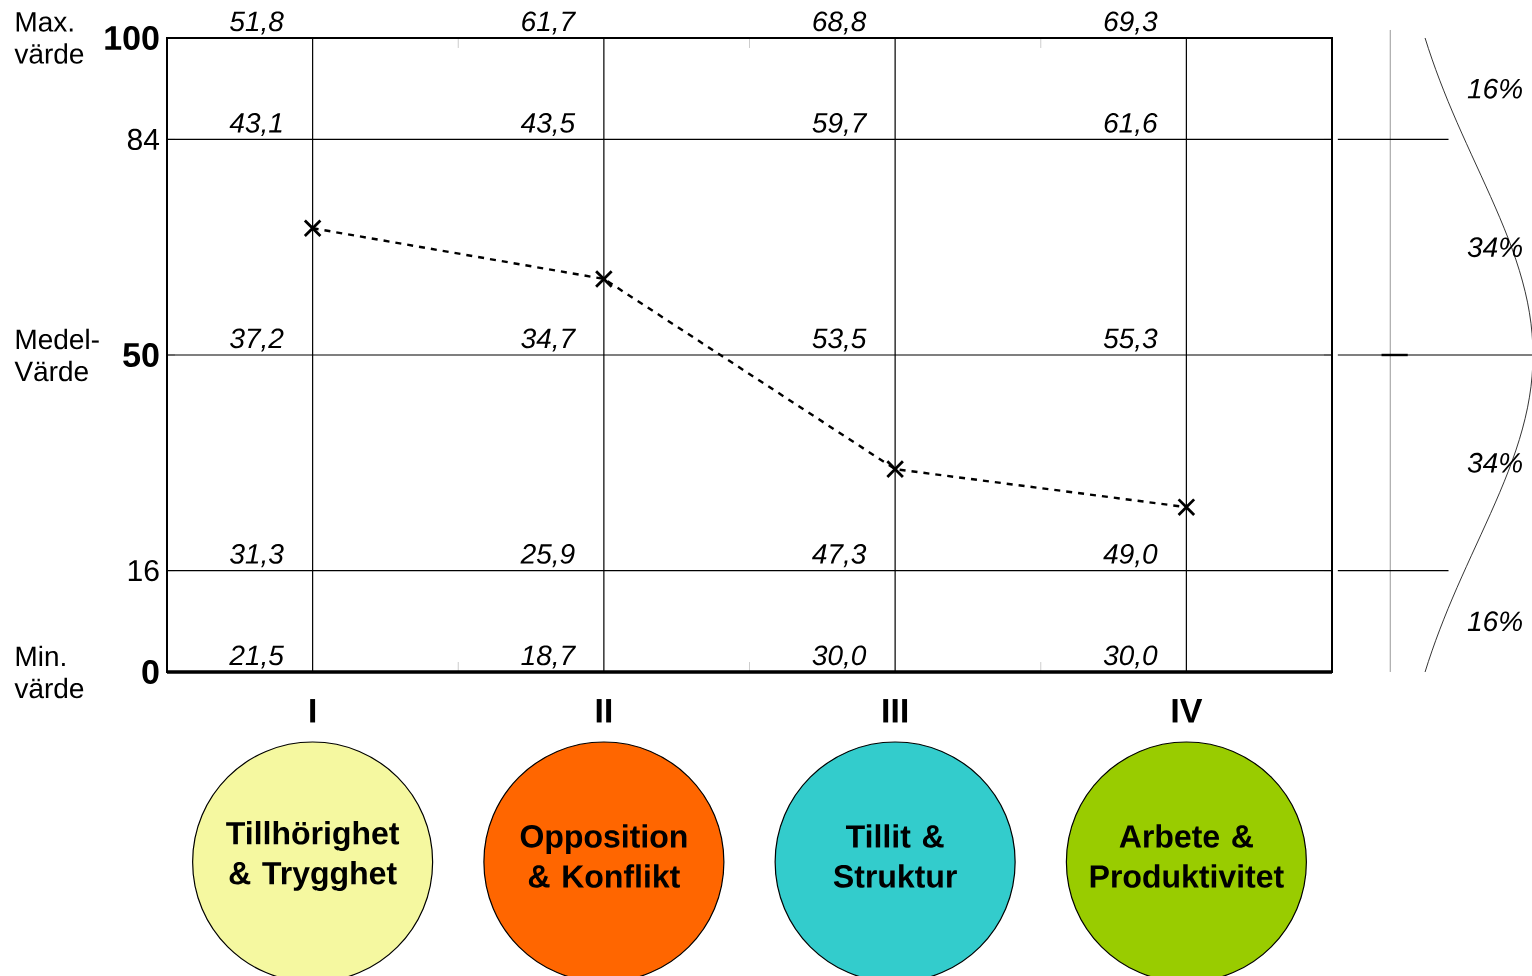  I want to click on annotation: 37,2, so click(257, 340).